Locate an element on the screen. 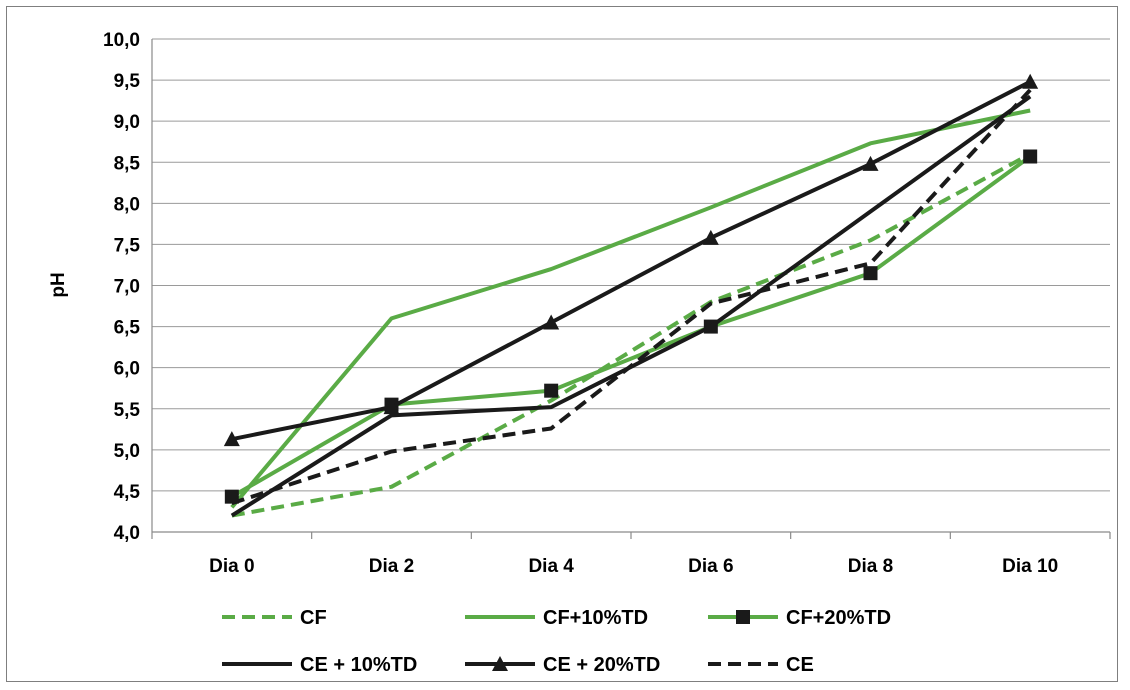 The image size is (1130, 690). y-tick-label: 5,0 is located at coordinates (127, 451).